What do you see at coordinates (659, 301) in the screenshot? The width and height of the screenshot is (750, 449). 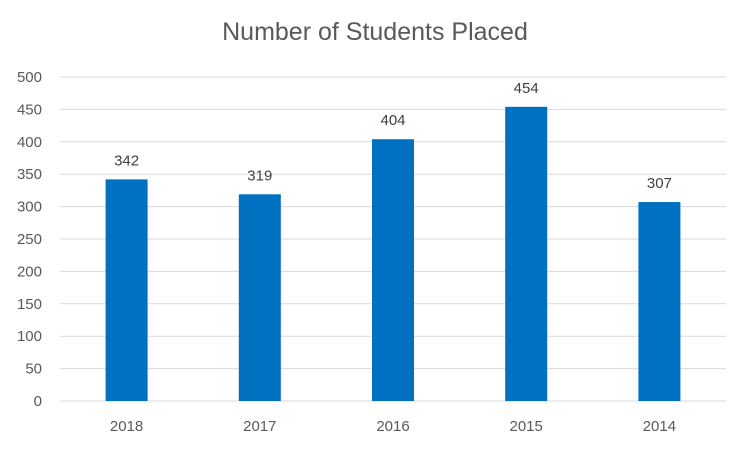 I see `bar-2014` at bounding box center [659, 301].